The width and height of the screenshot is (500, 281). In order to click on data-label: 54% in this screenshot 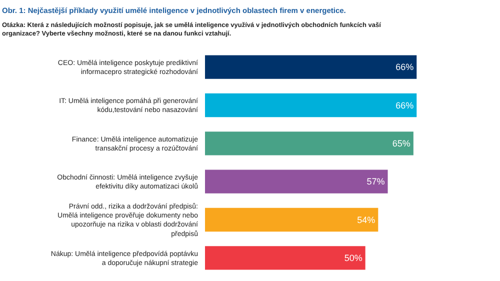, I will do `click(366, 219)`.